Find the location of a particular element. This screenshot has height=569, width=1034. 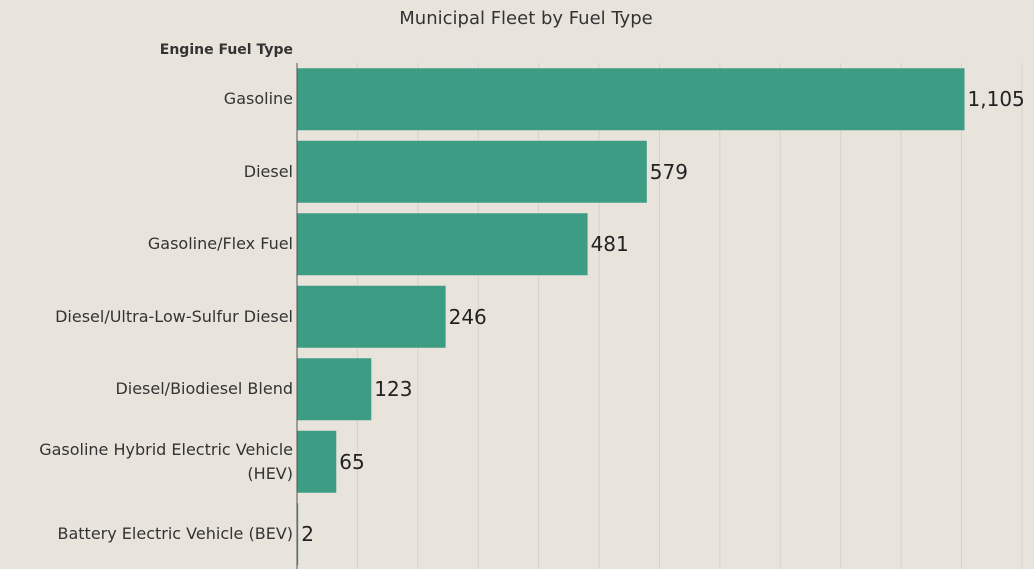

y-tick-label: Gasoline is located at coordinates (258, 99).